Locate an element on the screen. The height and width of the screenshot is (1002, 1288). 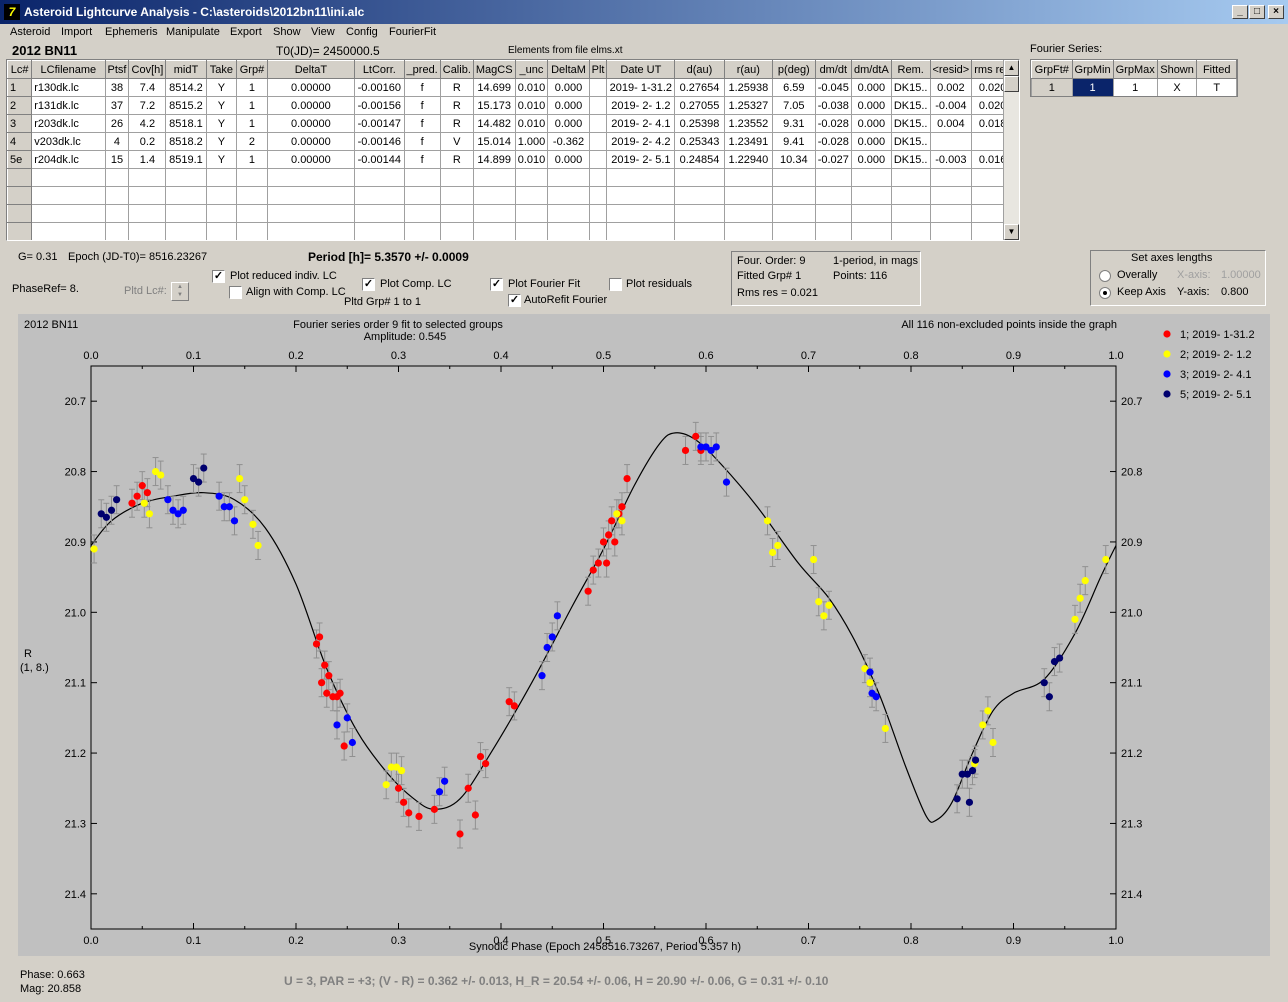
table-scrollbar: ▲ ▼ is located at coordinates (1011, 150).